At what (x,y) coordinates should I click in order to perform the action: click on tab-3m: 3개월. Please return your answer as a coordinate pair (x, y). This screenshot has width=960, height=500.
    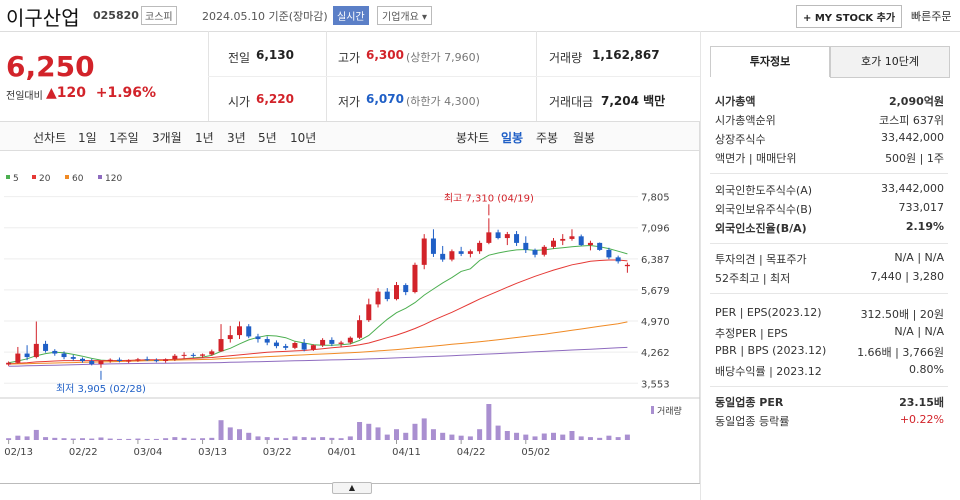
    Looking at the image, I should click on (167, 138).